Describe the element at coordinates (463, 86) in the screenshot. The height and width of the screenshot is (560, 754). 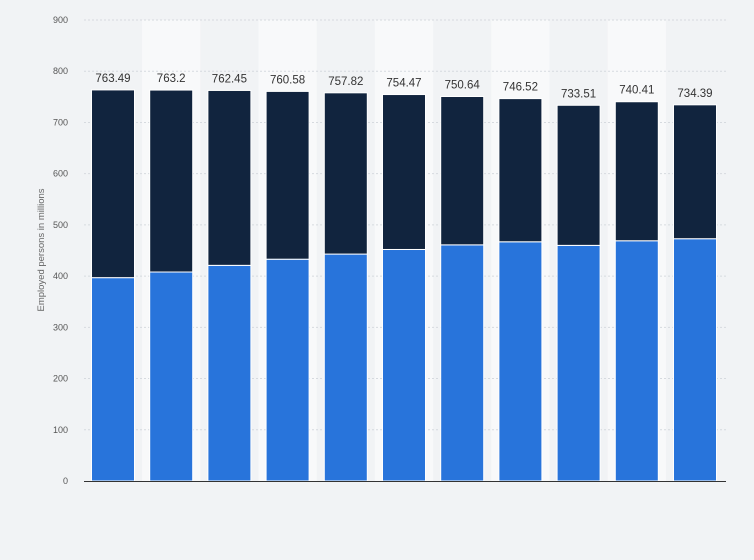
I see `bar-total-label: 750.64` at that location.